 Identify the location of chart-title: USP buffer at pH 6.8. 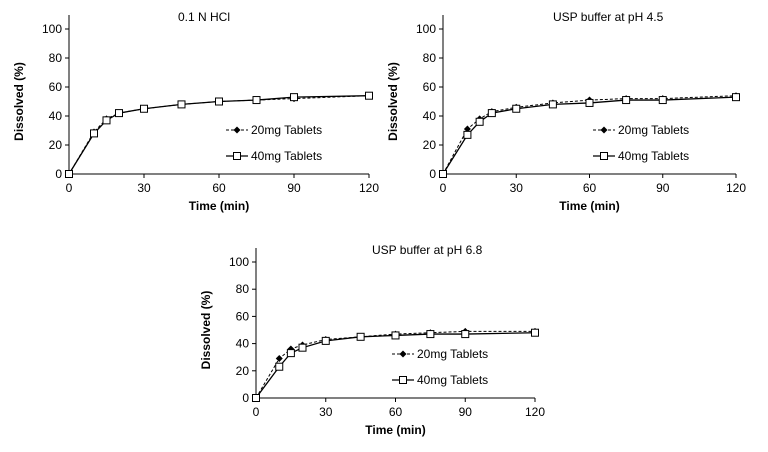
(427, 250).